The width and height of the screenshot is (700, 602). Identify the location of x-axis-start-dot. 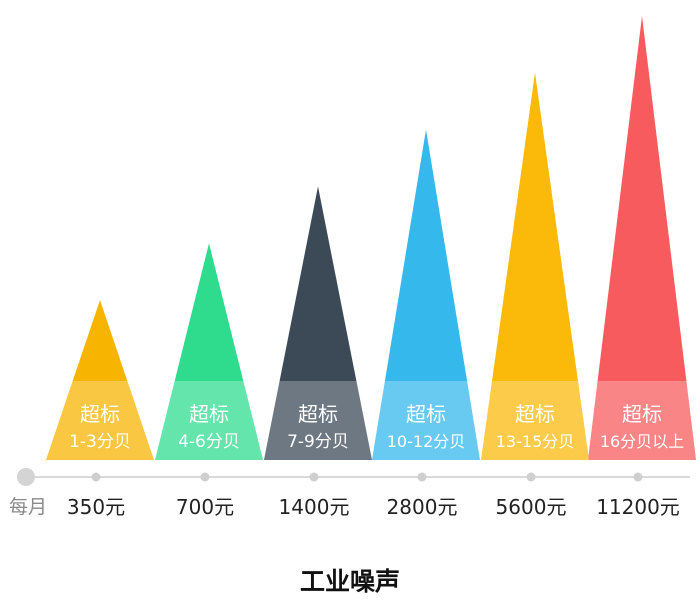
(26, 477).